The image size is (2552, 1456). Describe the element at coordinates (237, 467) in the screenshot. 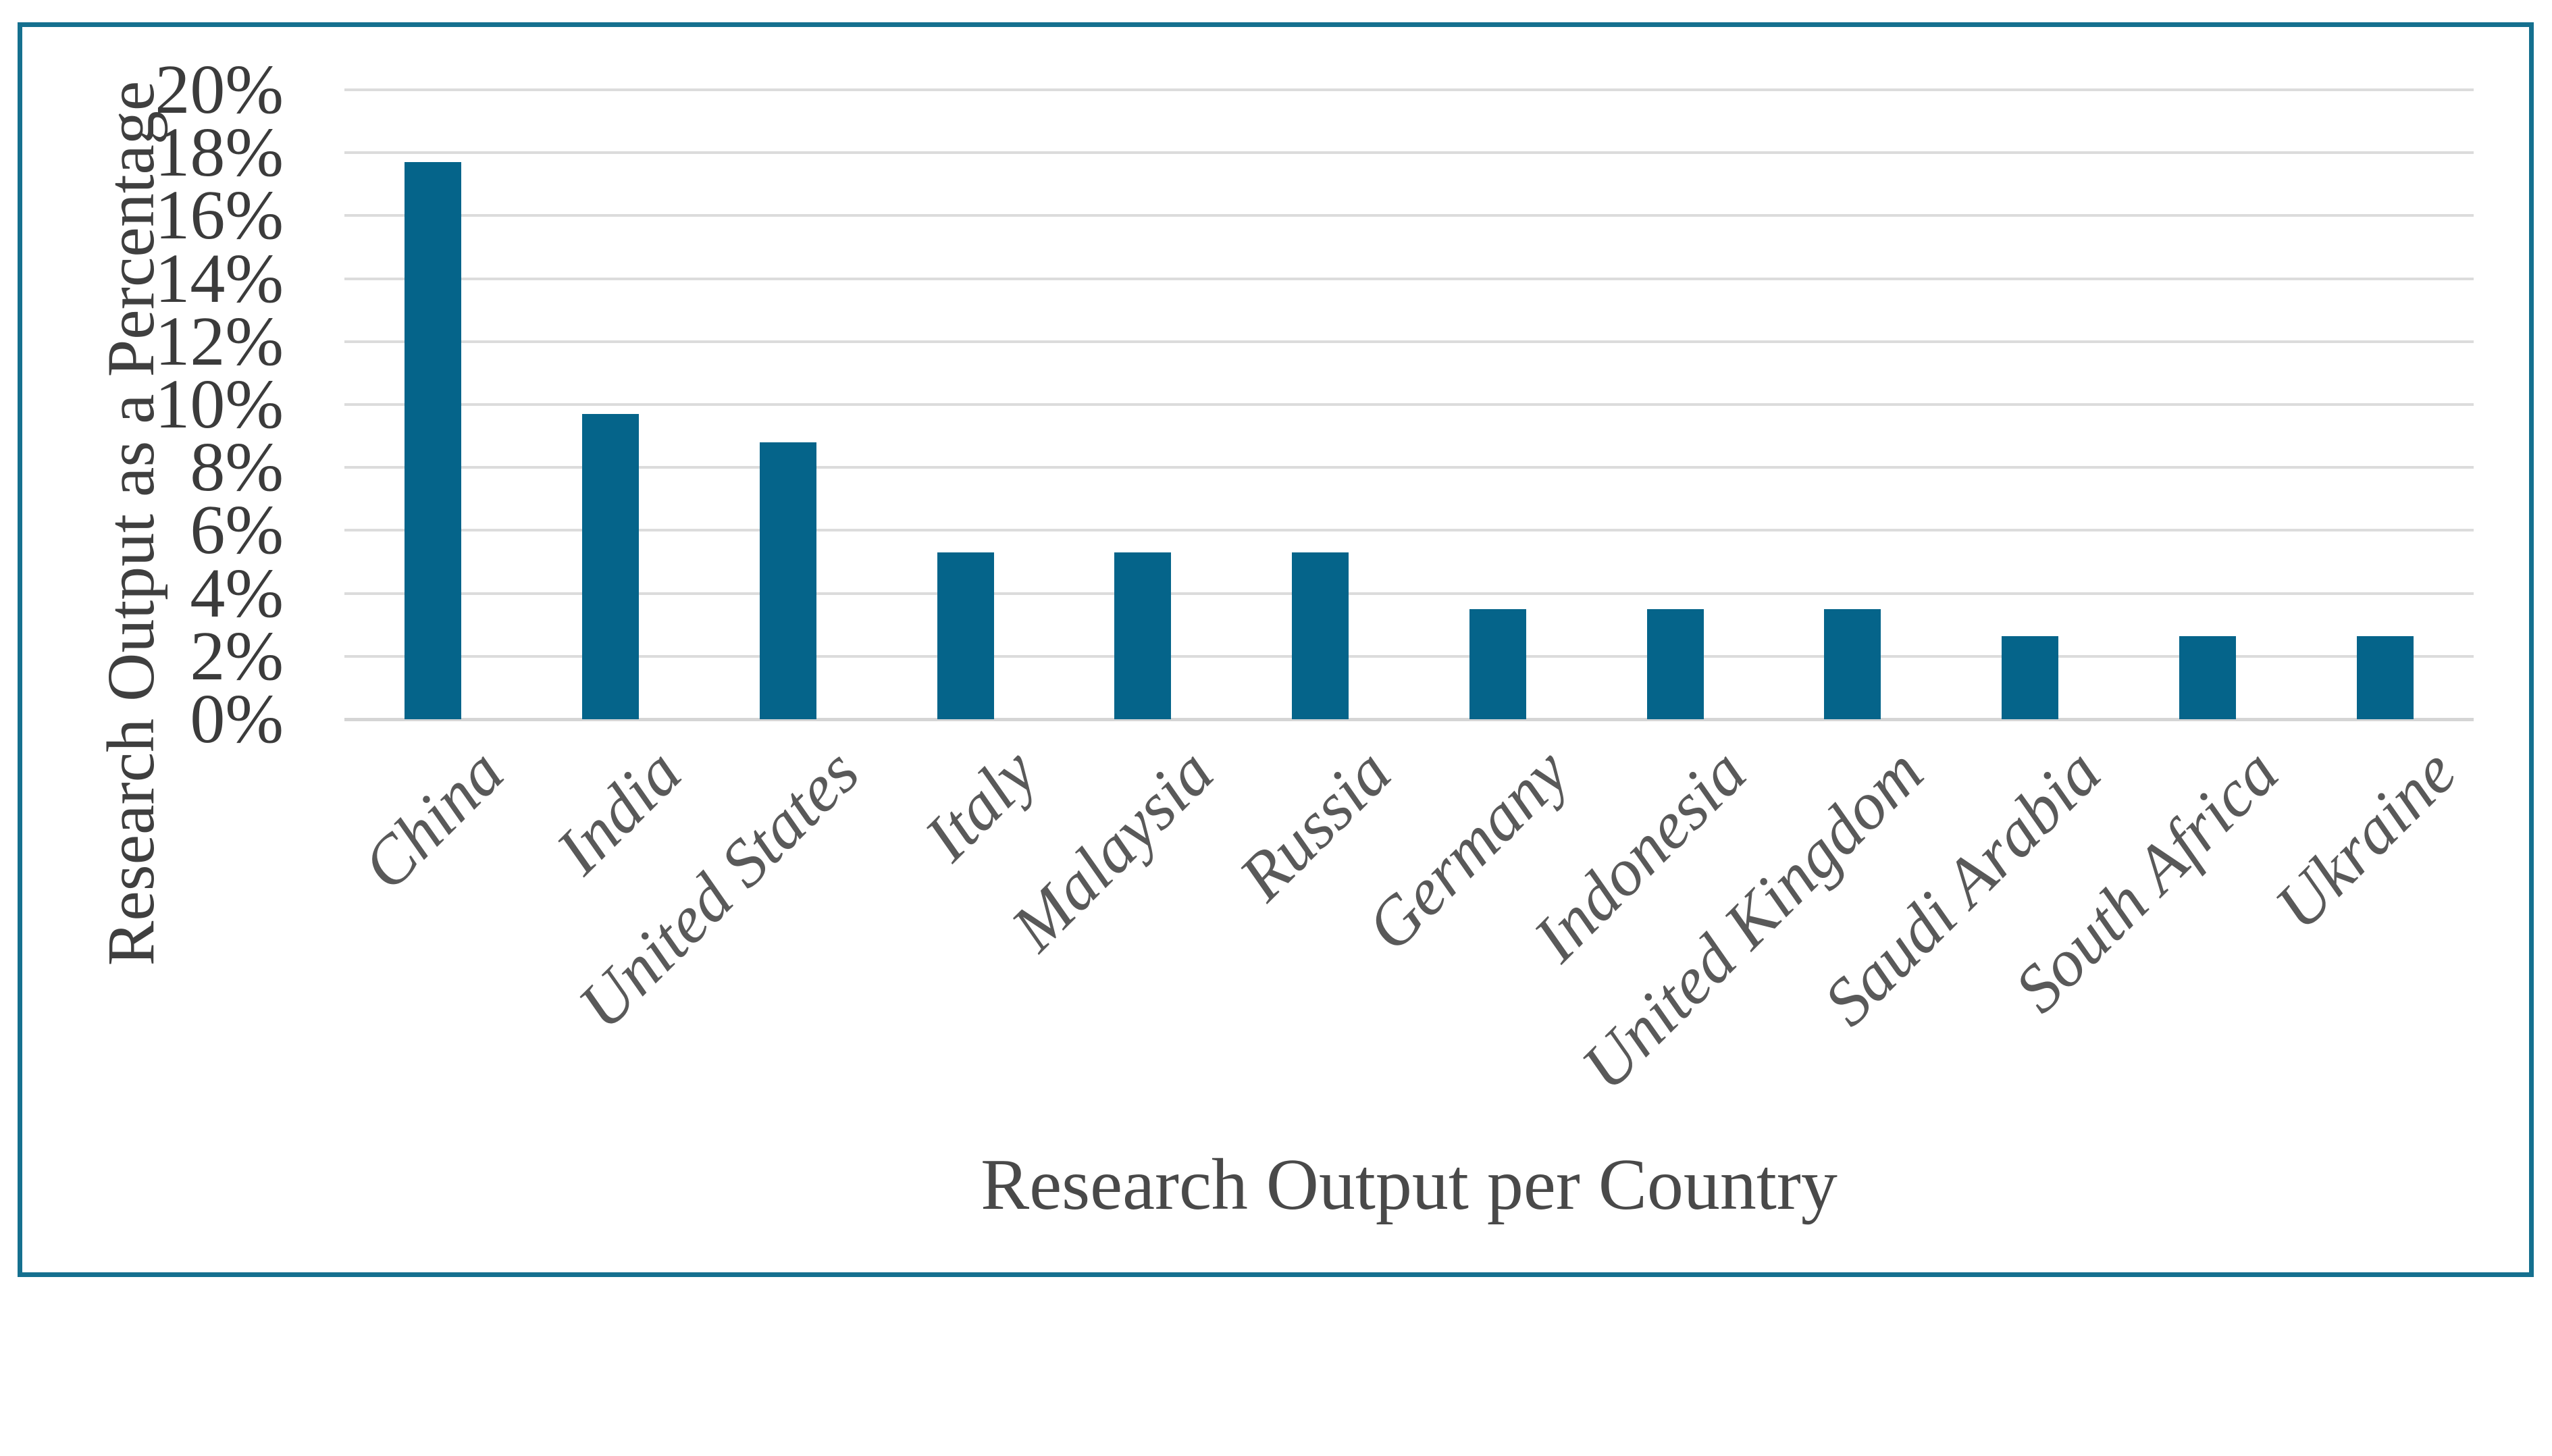

I see `y-axis-tick-label: 8%` at that location.